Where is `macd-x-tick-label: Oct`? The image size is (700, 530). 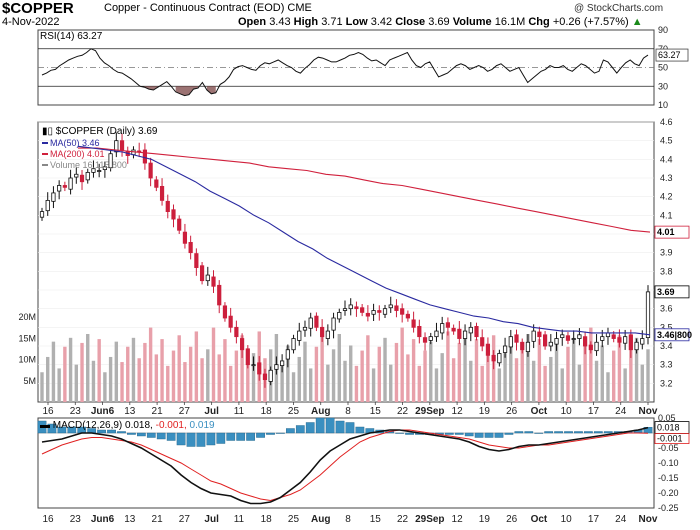
macd-x-tick-label: Oct is located at coordinates (539, 519).